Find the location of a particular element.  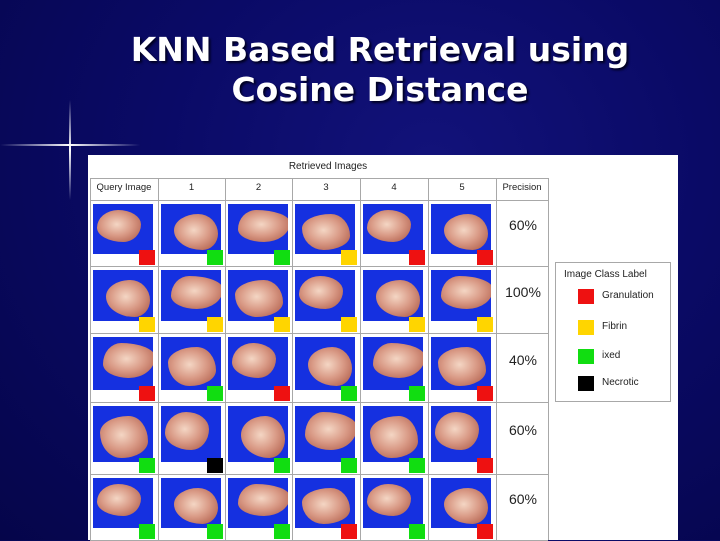

column-header: Precision is located at coordinates (522, 187).